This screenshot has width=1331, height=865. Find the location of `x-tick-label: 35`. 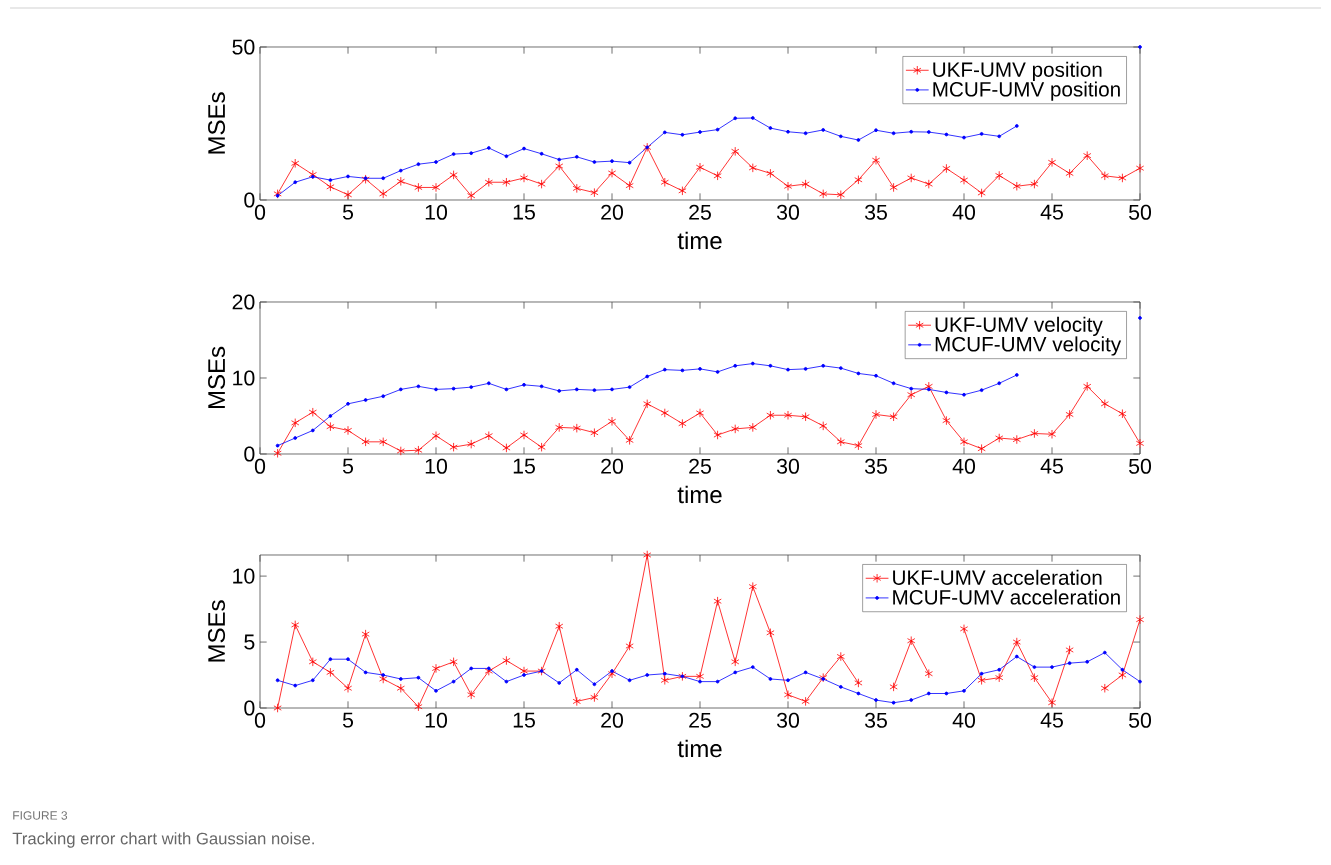

x-tick-label: 35 is located at coordinates (875, 212).